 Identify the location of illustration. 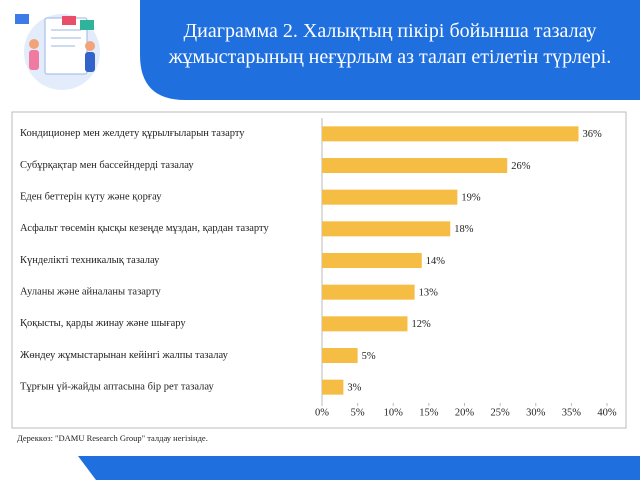
(57, 52).